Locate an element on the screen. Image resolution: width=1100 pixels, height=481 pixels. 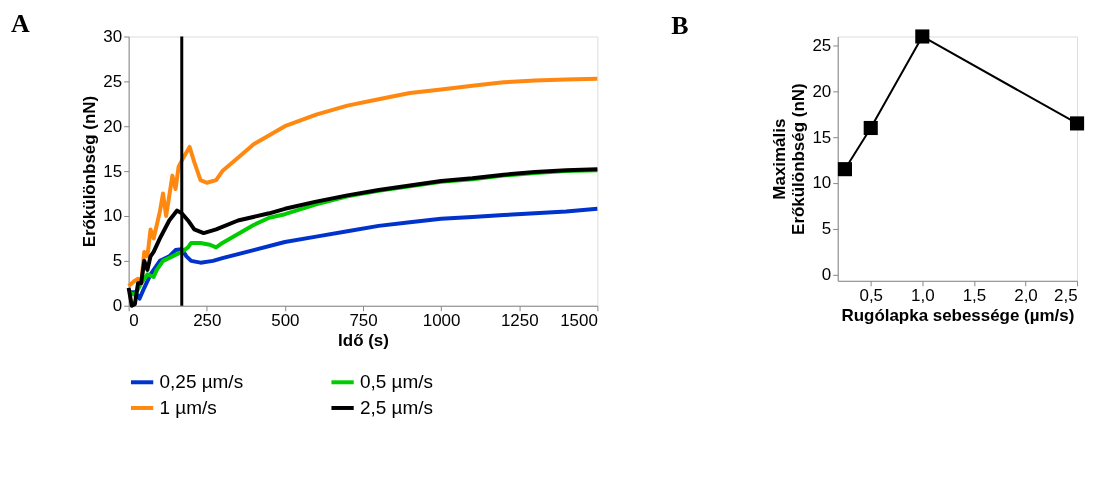
legend-label: 0,25 µm/s is located at coordinates (201, 382).